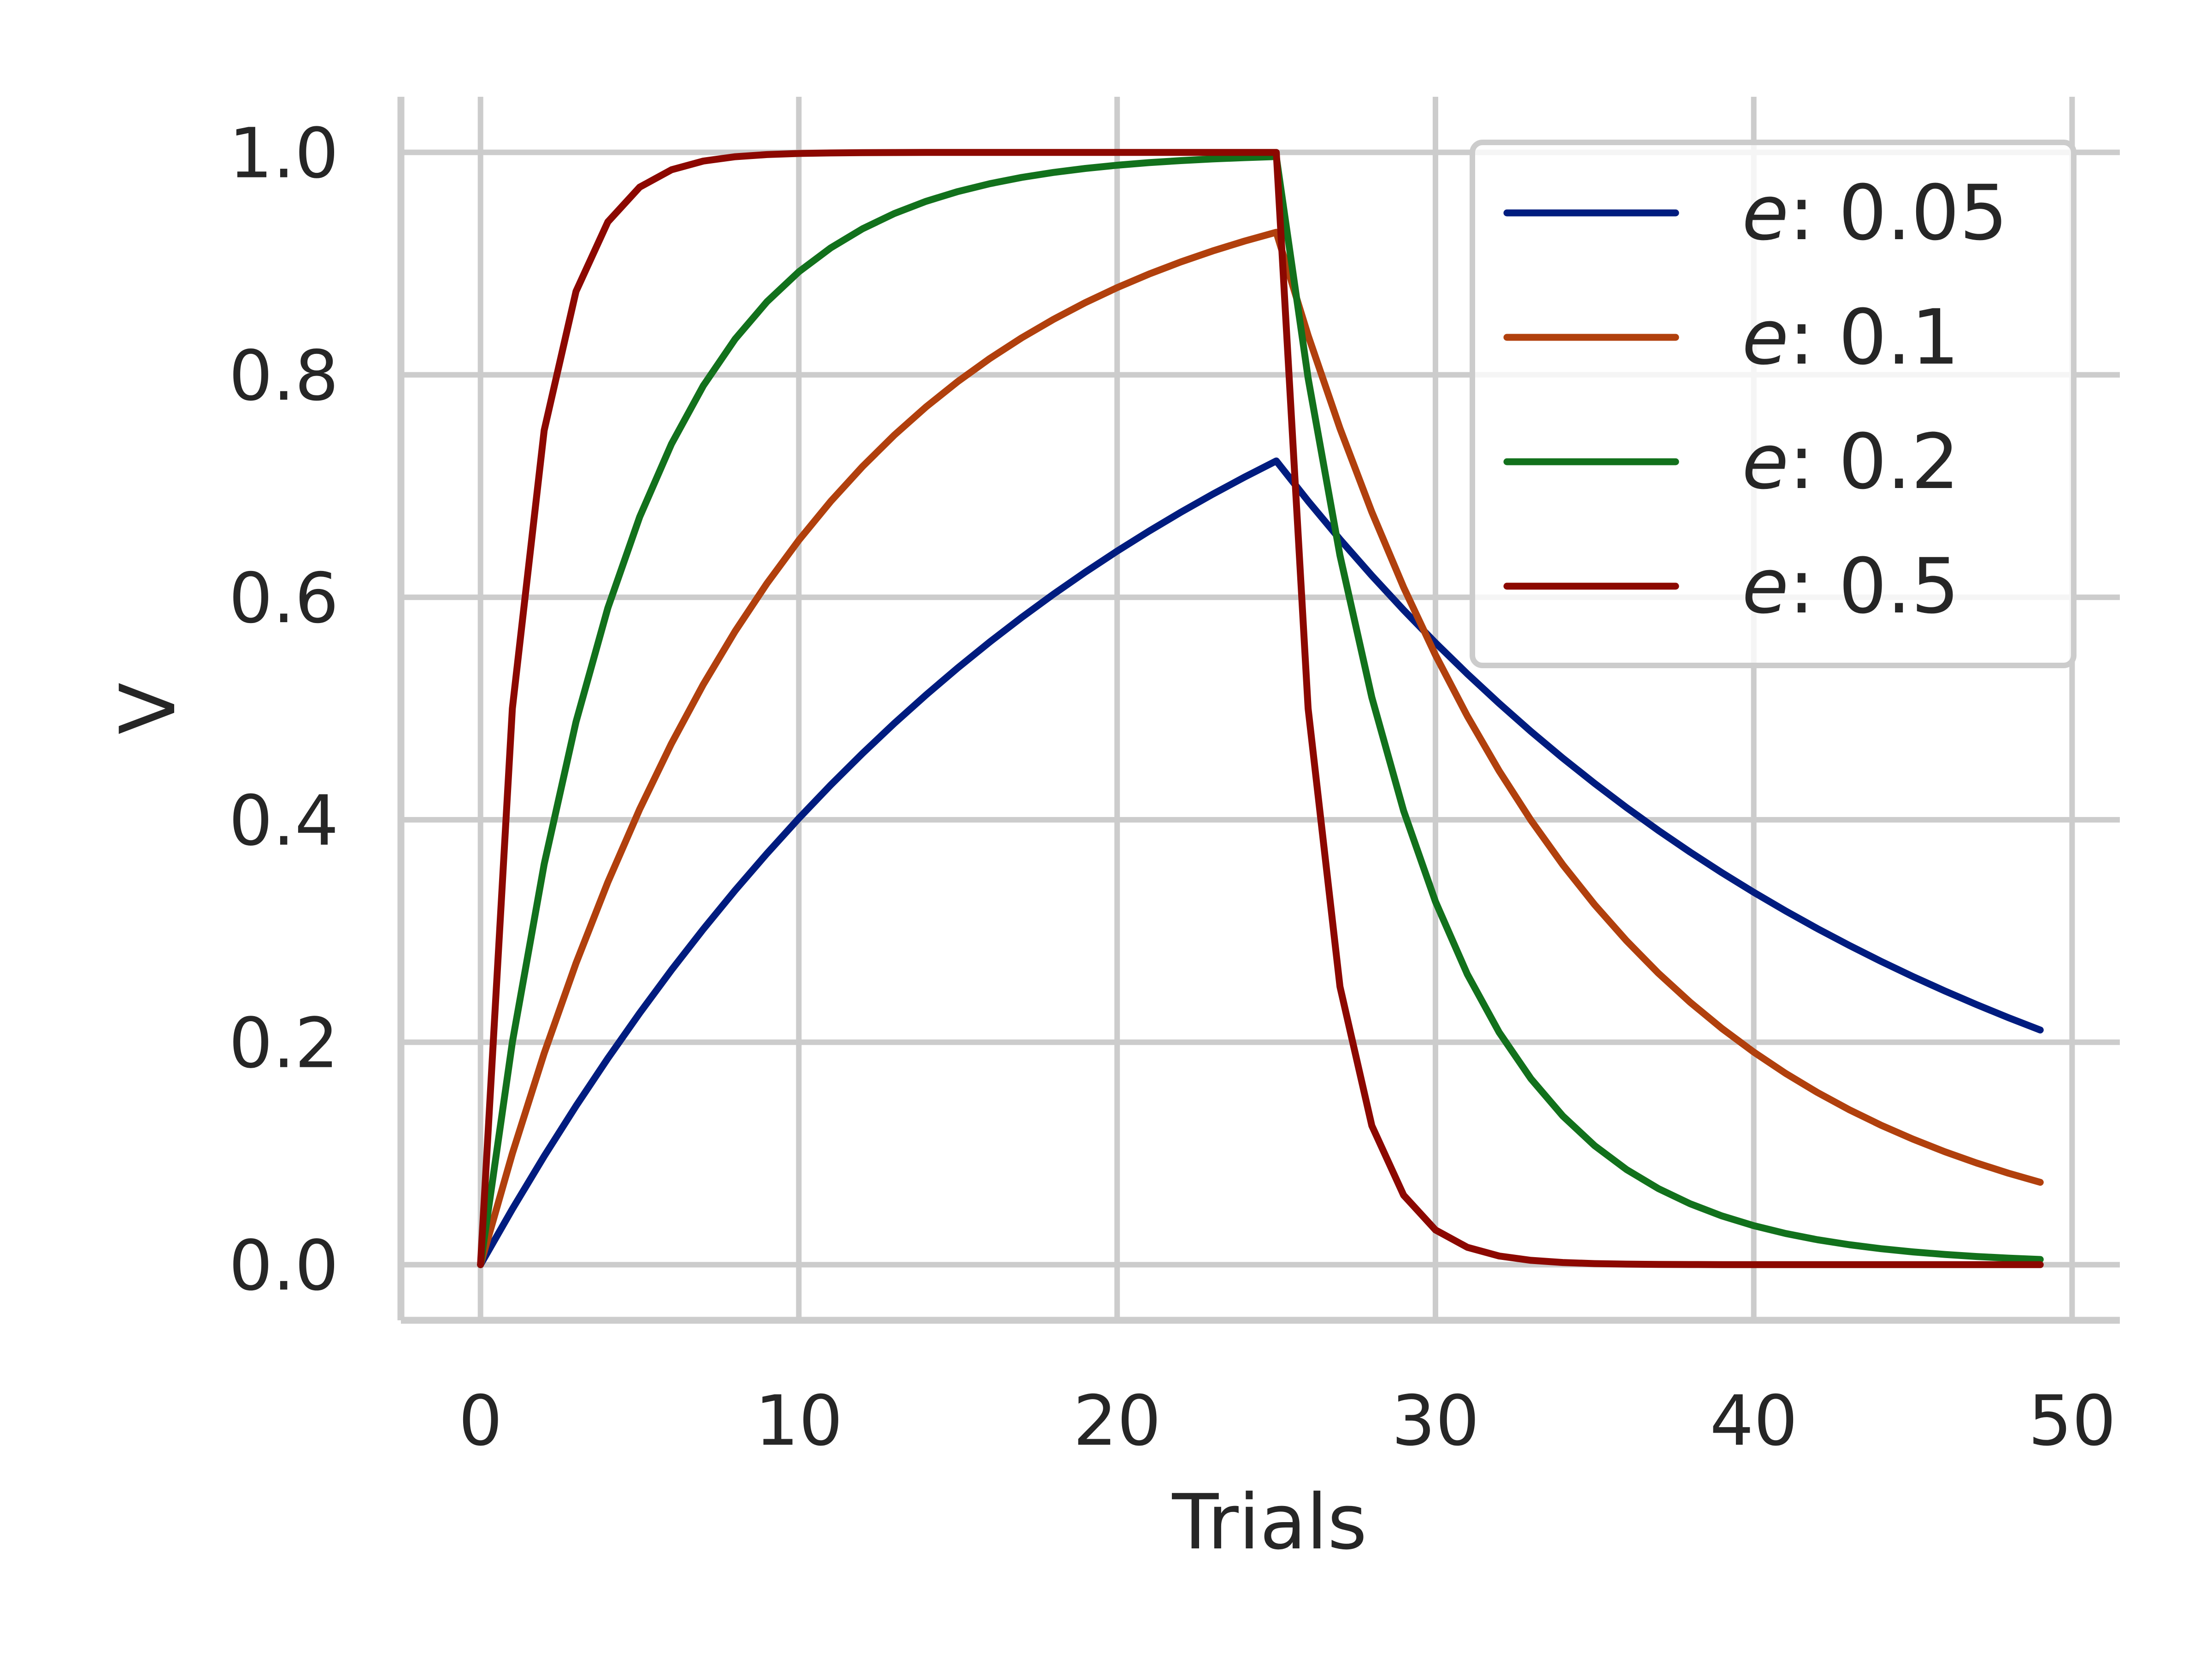 The image size is (2212, 1659). What do you see at coordinates (284, 376) in the screenshot?
I see `y-tick-label: 0.8` at bounding box center [284, 376].